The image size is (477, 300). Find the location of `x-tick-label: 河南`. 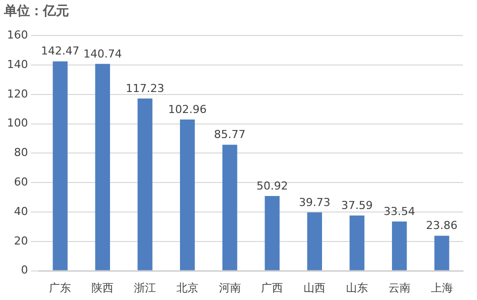

x-tick-label: 河南 is located at coordinates (229, 287).